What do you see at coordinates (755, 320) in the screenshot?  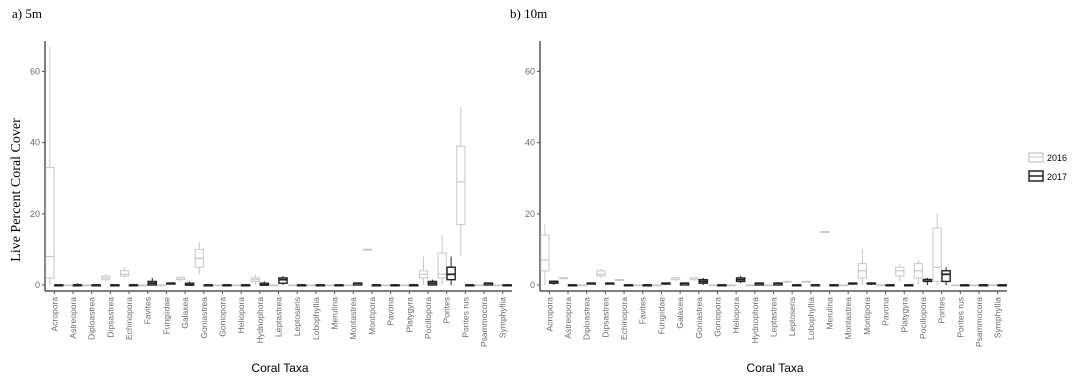 I see `panel-b-category-label-hydnophora: Hydnophora` at bounding box center [755, 320].